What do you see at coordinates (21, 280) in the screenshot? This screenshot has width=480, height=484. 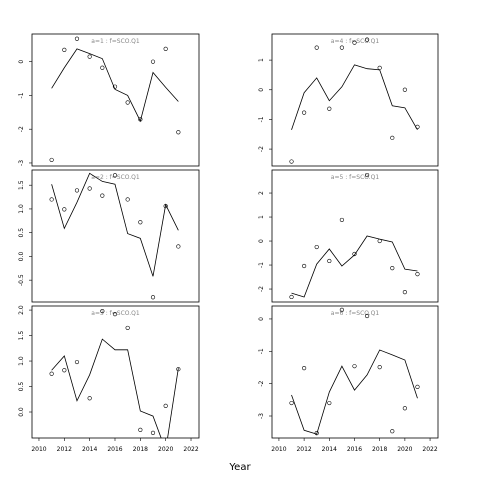 I see `y-tick-label: -0.5` at bounding box center [21, 280].